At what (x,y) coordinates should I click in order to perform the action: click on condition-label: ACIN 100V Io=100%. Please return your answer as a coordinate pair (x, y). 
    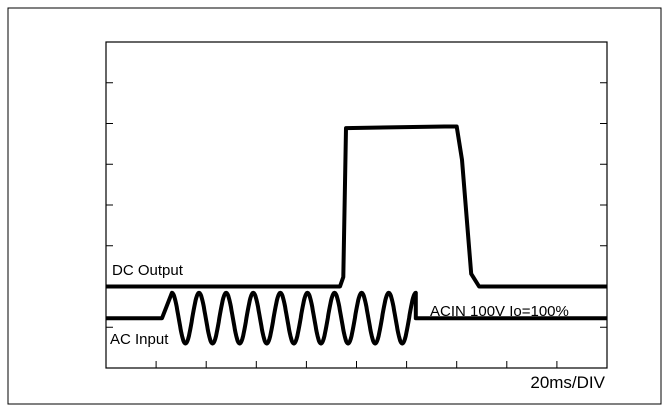
    Looking at the image, I should click on (499, 311).